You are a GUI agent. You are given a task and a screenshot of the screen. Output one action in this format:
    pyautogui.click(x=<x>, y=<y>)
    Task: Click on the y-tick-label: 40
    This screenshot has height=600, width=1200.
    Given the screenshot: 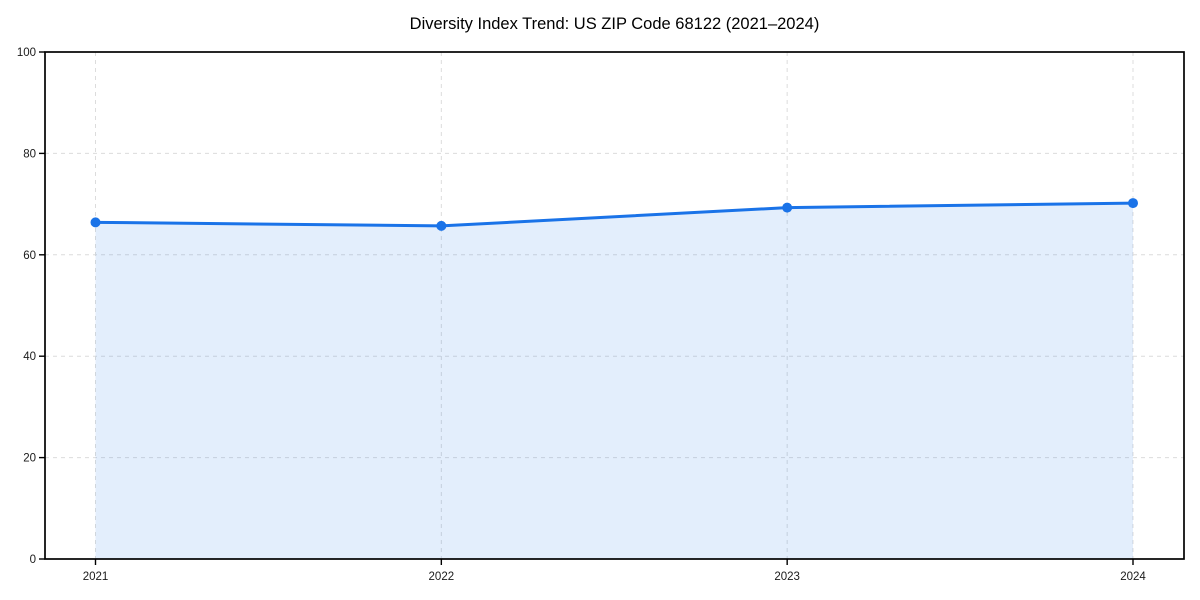 What is the action you would take?
    pyautogui.click(x=29, y=357)
    